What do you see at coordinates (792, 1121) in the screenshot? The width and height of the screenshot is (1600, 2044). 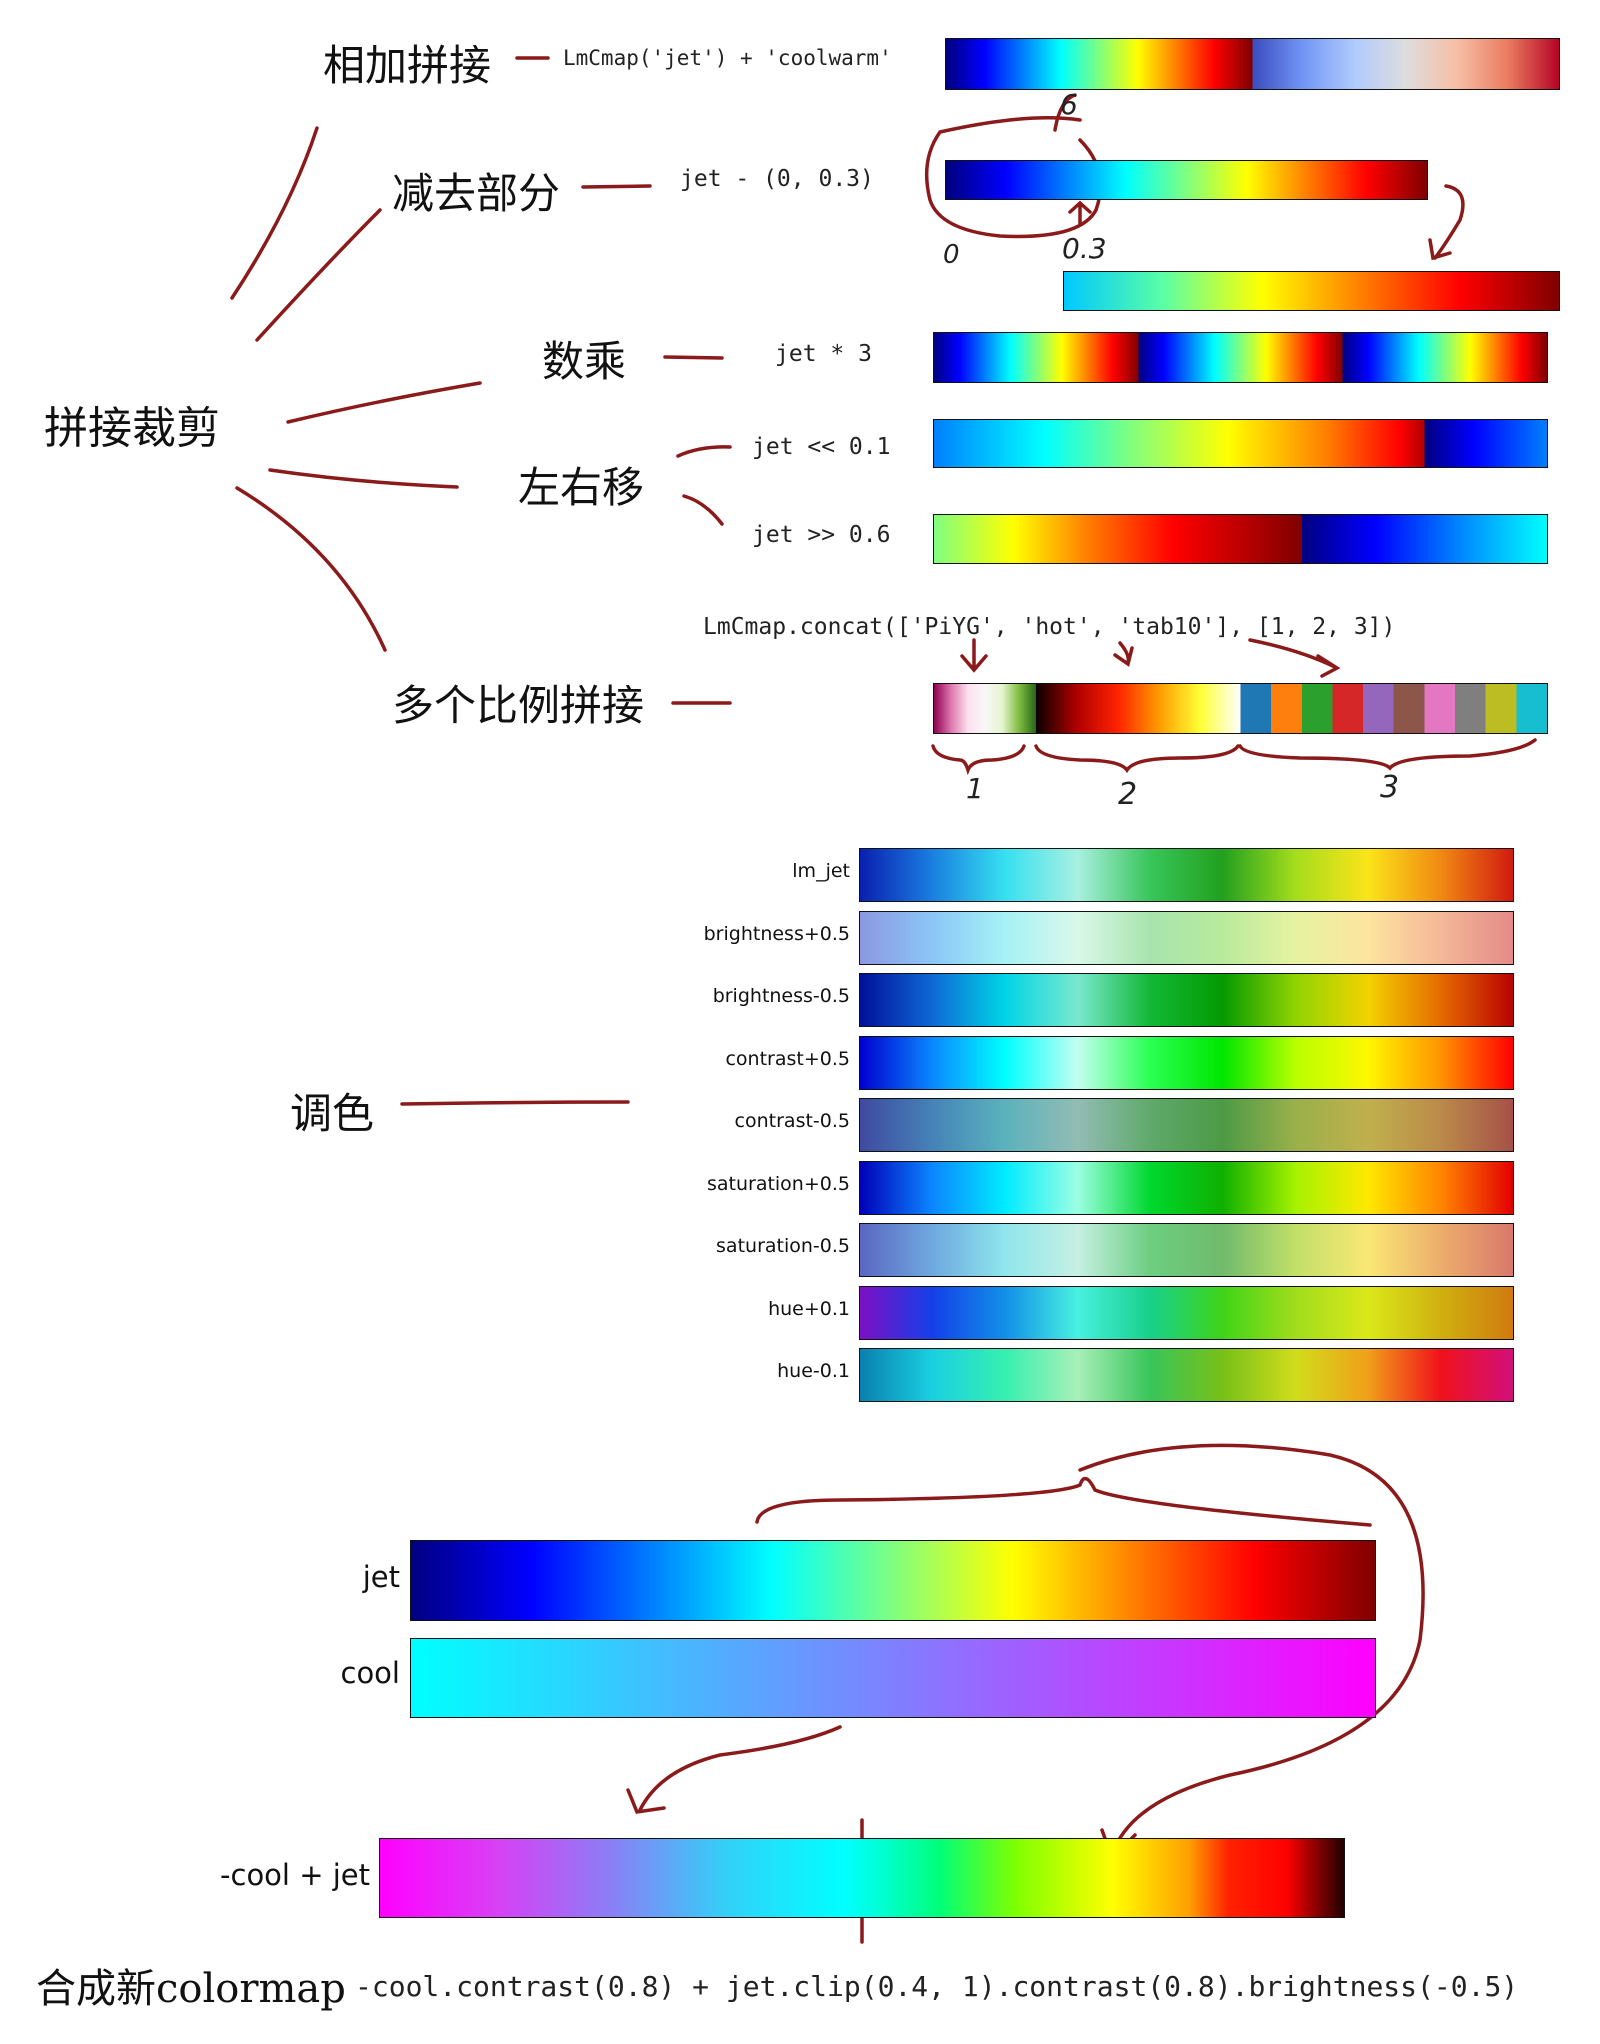 I see `adjust-label-4: contrast-0.5` at bounding box center [792, 1121].